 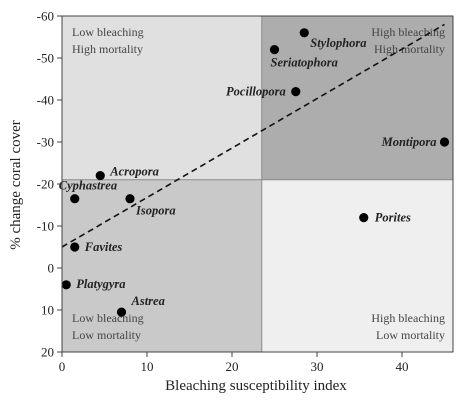 I want to click on quadrant-label-top-left-1: High mortality, so click(x=107, y=49).